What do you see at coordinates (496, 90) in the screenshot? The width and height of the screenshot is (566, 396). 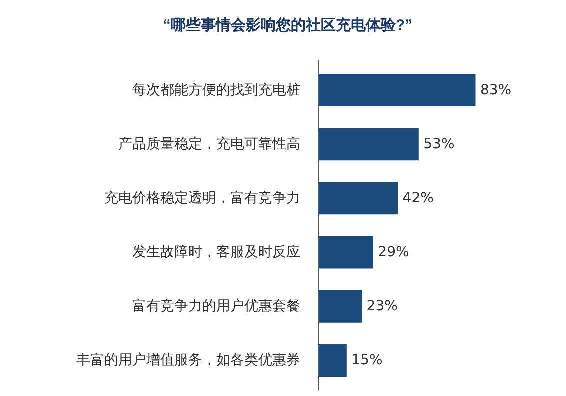 I see `data-label: 83%` at bounding box center [496, 90].